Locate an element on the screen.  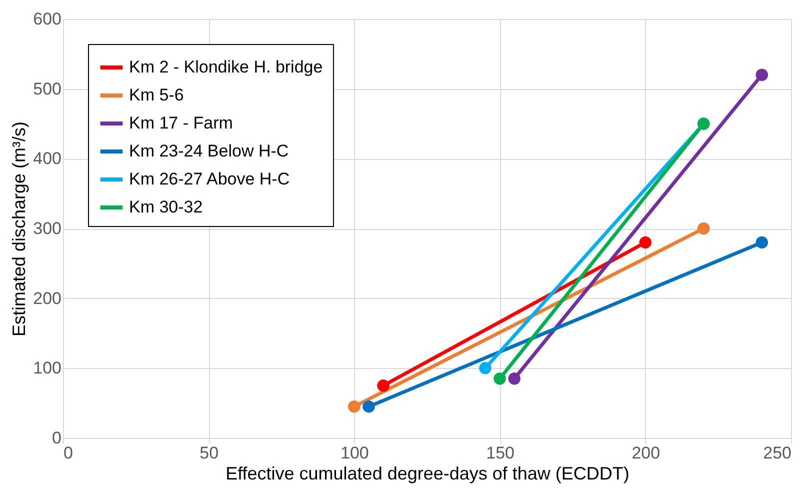
y-axis-title: Estimated discharge (m³/s) is located at coordinates (19, 229).